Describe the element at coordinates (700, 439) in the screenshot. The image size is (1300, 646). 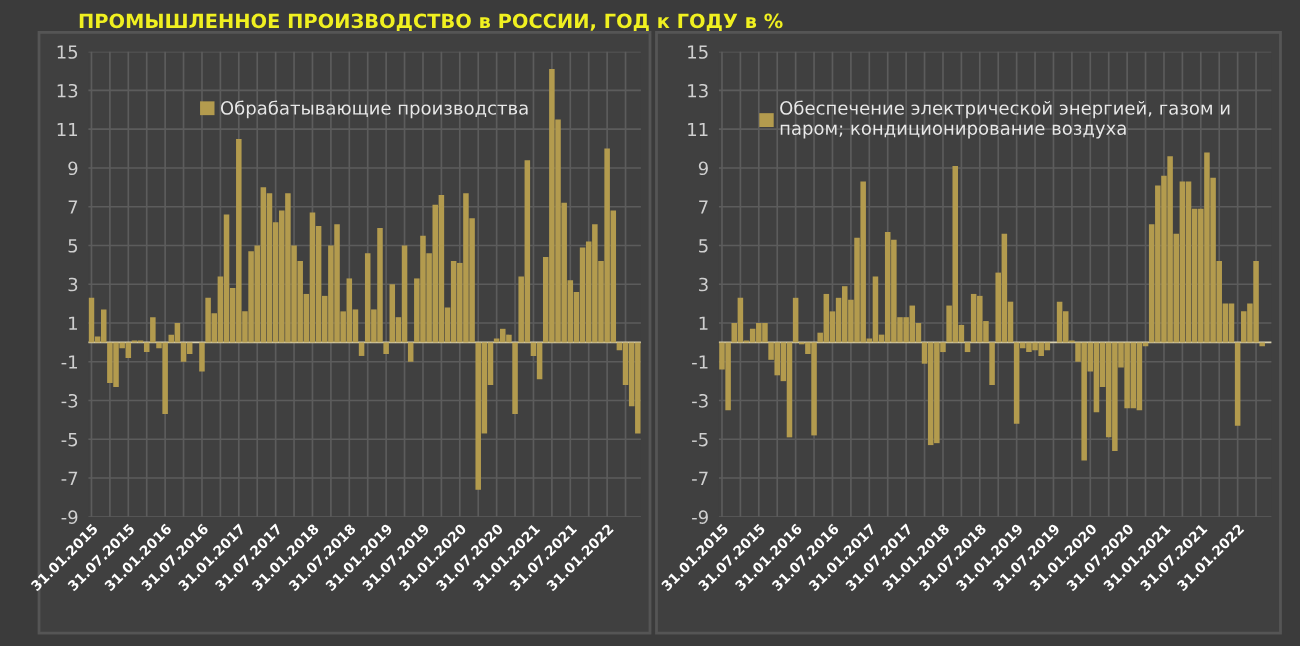
I see `y-tick-label: -5` at that location.